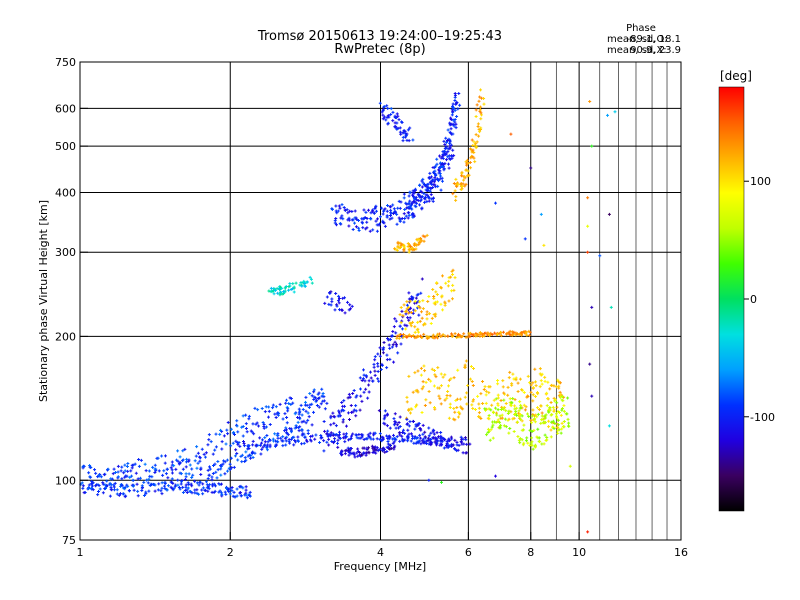 The image size is (800, 600). Describe the element at coordinates (654, 39) in the screenshot. I see `phase-stats-o-values: -89.1, 18.1` at that location.